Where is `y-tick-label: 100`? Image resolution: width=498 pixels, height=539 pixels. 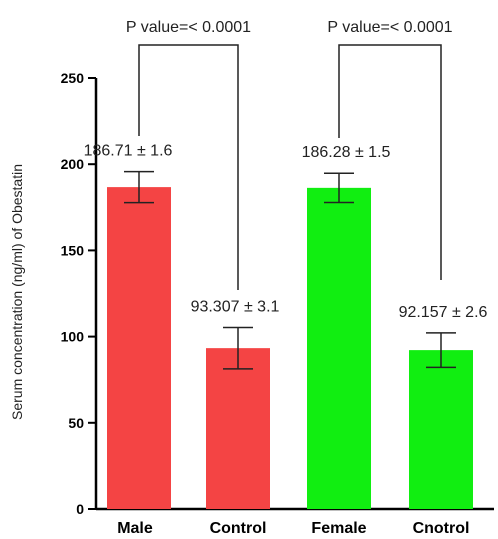 y-tick-label: 100 is located at coordinates (73, 337).